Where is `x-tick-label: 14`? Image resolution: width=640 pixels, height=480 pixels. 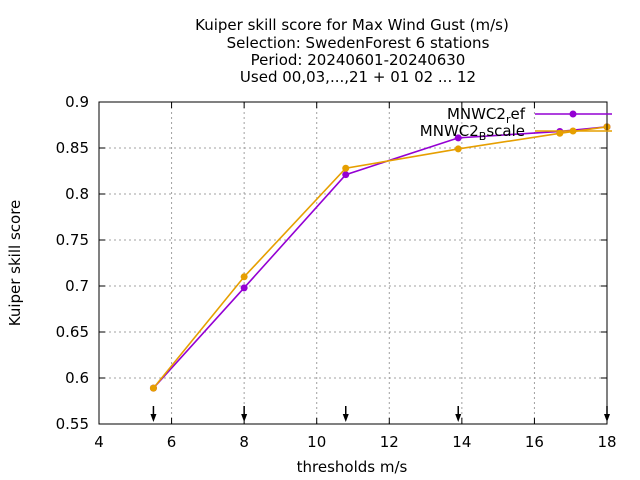 x-tick-label: 14 is located at coordinates (461, 442).